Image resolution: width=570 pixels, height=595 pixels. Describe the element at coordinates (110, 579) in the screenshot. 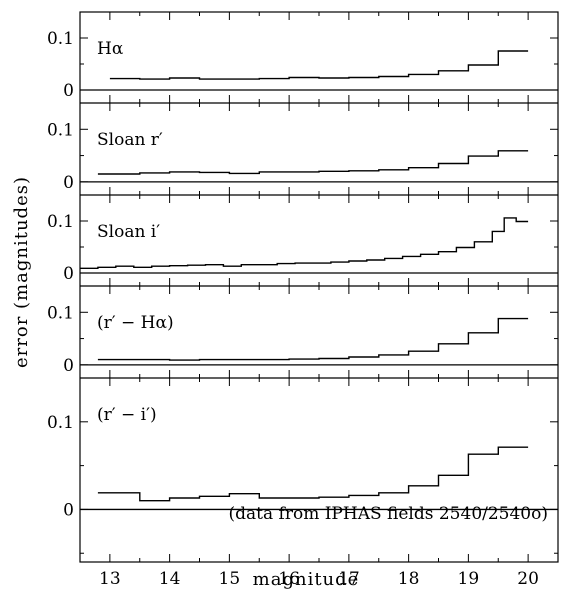

I see `x-tick-label: 13` at that location.